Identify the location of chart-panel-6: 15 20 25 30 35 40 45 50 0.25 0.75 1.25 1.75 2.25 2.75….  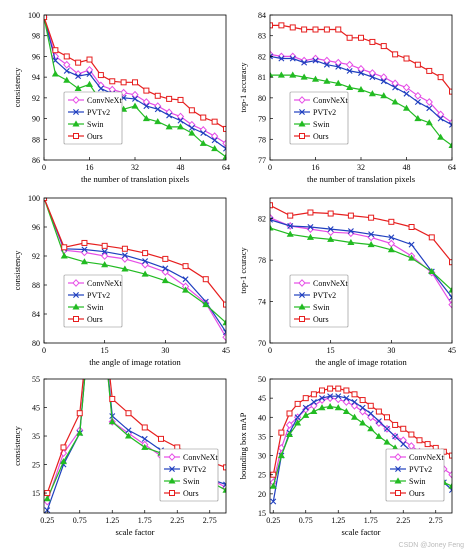
(345, 456).